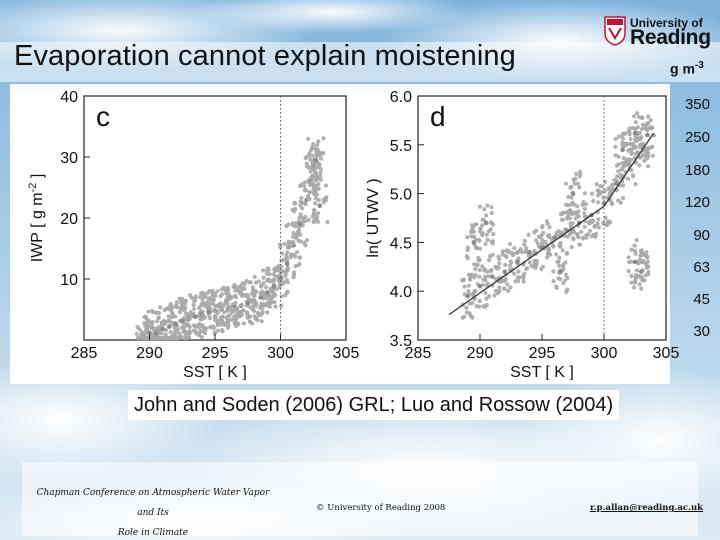 The image size is (720, 540). What do you see at coordinates (697, 202) in the screenshot?
I see `scale-value: 120` at bounding box center [697, 202].